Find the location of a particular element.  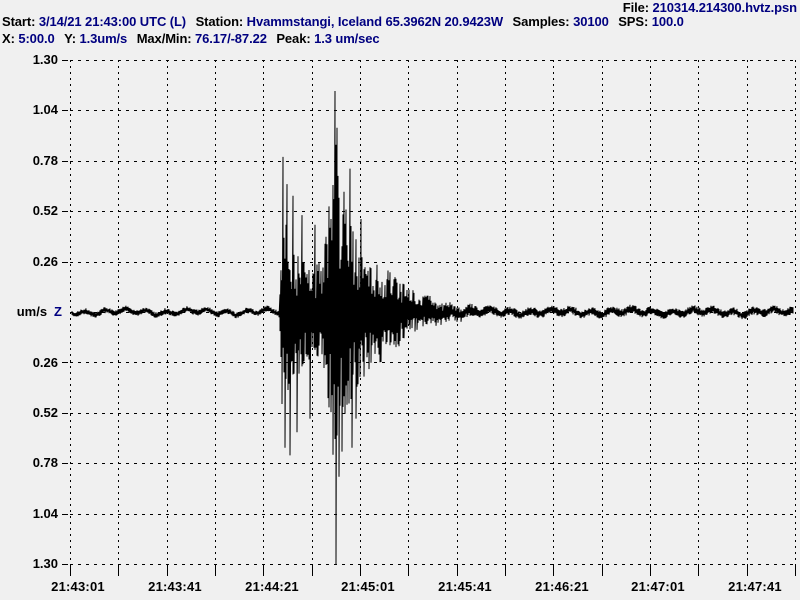

file-label: File: is located at coordinates (635, 7).